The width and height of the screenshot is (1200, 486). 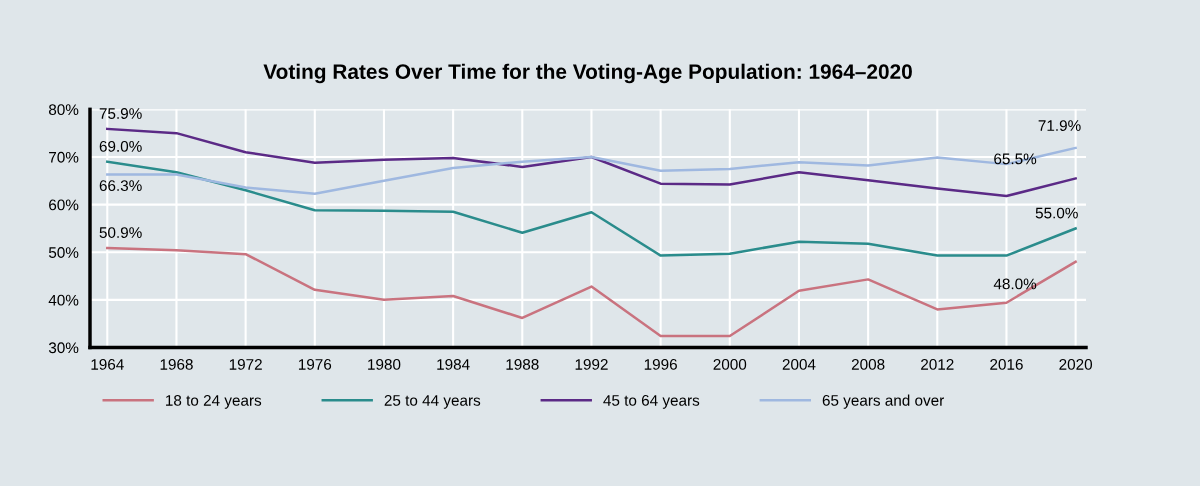 What do you see at coordinates (432, 401) in the screenshot?
I see `legend-label: 25 to 44 years` at bounding box center [432, 401].